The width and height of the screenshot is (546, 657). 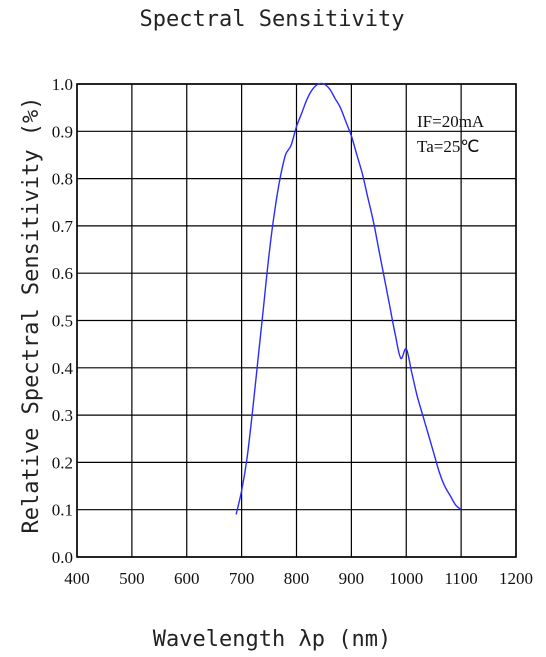 I want to click on x-tick-label: 700, so click(x=242, y=578).